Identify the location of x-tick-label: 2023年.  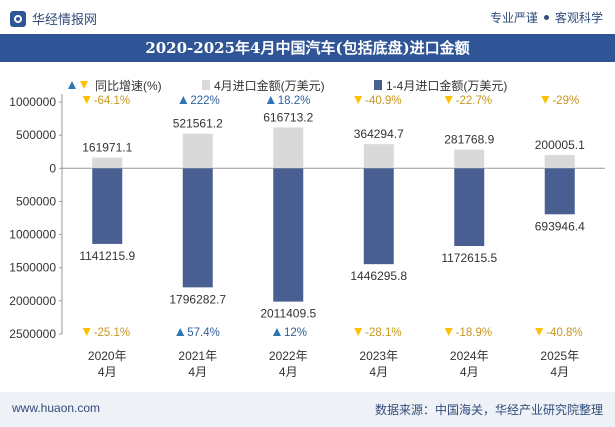
(378, 356).